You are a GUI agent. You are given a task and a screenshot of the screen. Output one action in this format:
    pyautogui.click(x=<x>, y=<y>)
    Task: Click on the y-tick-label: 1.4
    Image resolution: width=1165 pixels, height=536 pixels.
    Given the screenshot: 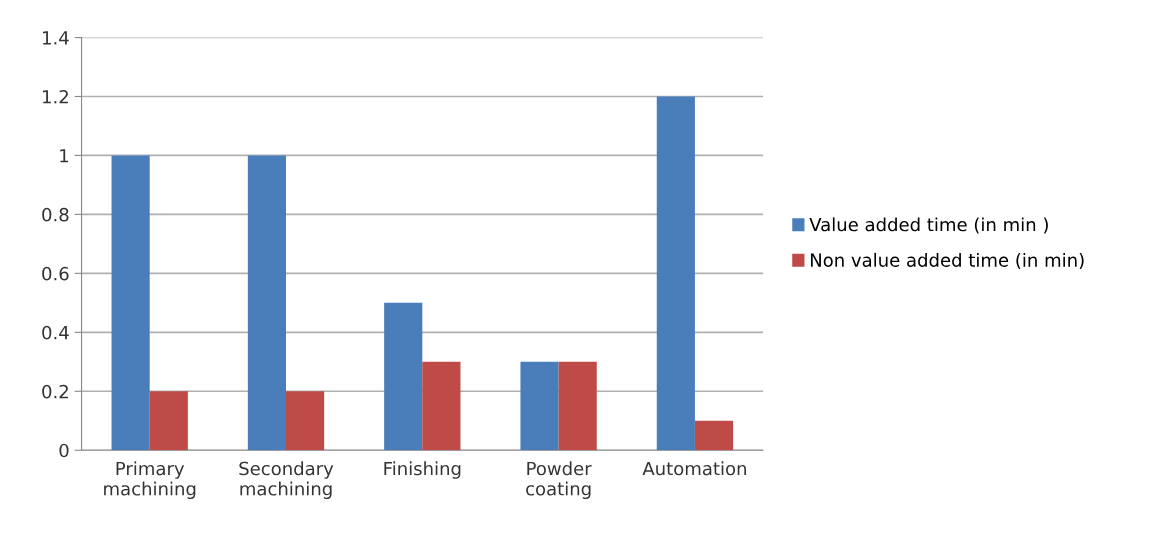 What is the action you would take?
    pyautogui.click(x=56, y=38)
    